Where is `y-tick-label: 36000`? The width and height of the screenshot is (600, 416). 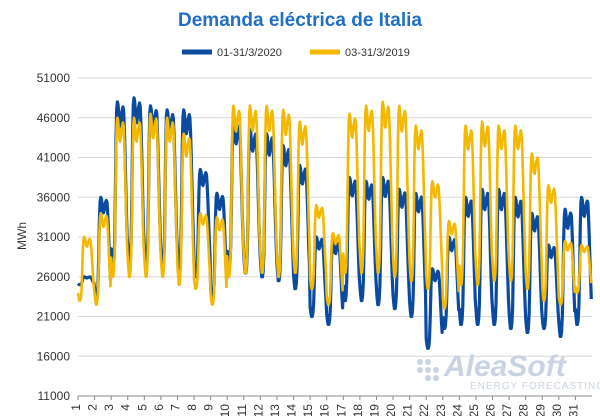 y-tick-label: 36000 is located at coordinates (54, 197).